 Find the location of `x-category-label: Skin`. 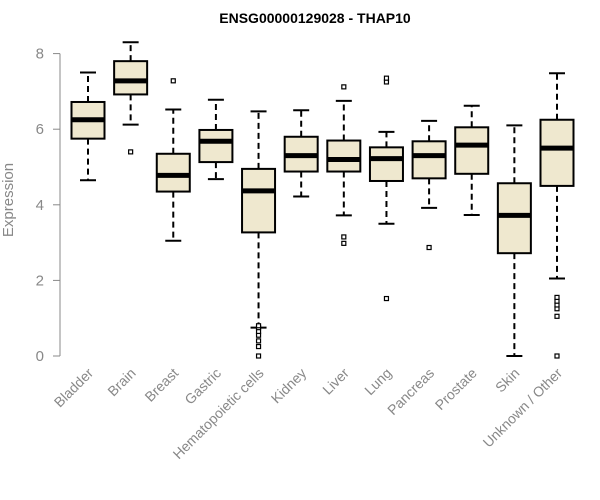

x-category-label: Skin is located at coordinates (507, 380).